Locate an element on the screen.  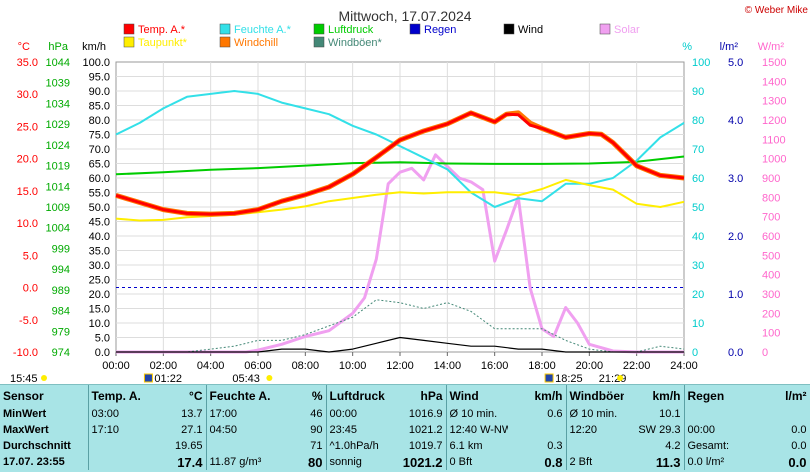
time-tick-label: 06:00 is located at coordinates (258, 366).